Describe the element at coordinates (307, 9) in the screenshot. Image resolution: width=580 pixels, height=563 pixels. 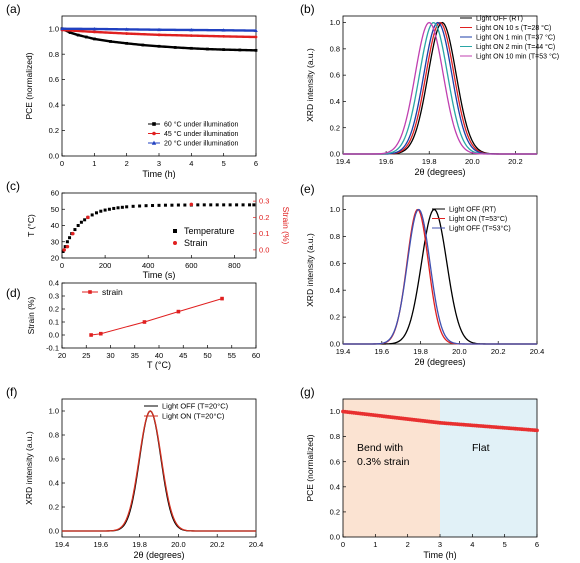
I see `panel-label: (b)` at that location.